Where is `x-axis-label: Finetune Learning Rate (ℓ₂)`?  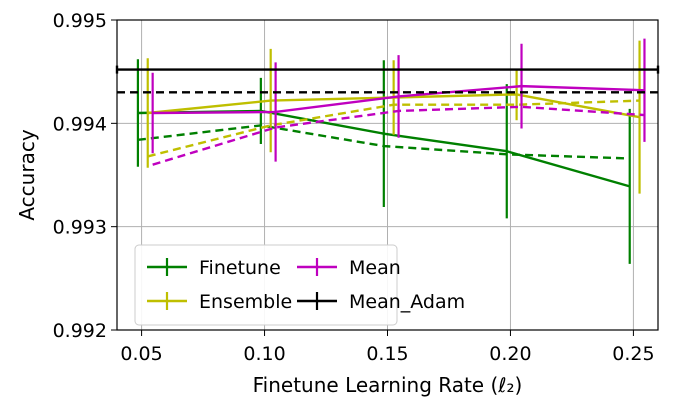 x-axis-label: Finetune Learning Rate (ℓ₂) is located at coordinates (388, 385).